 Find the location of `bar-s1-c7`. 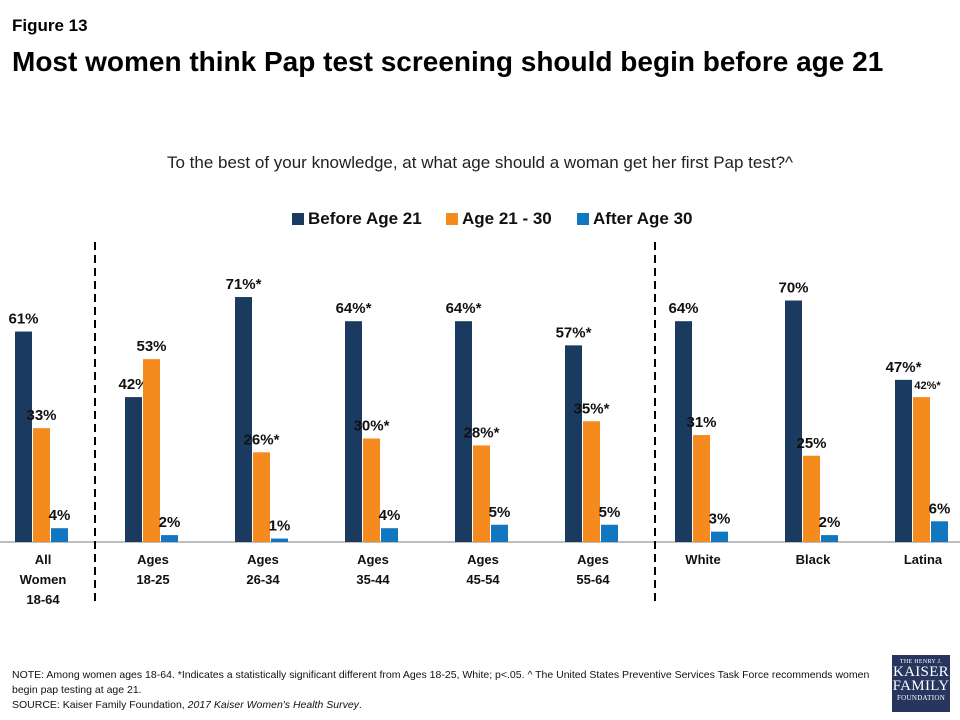

bar-s1-c7 is located at coordinates (683, 431).